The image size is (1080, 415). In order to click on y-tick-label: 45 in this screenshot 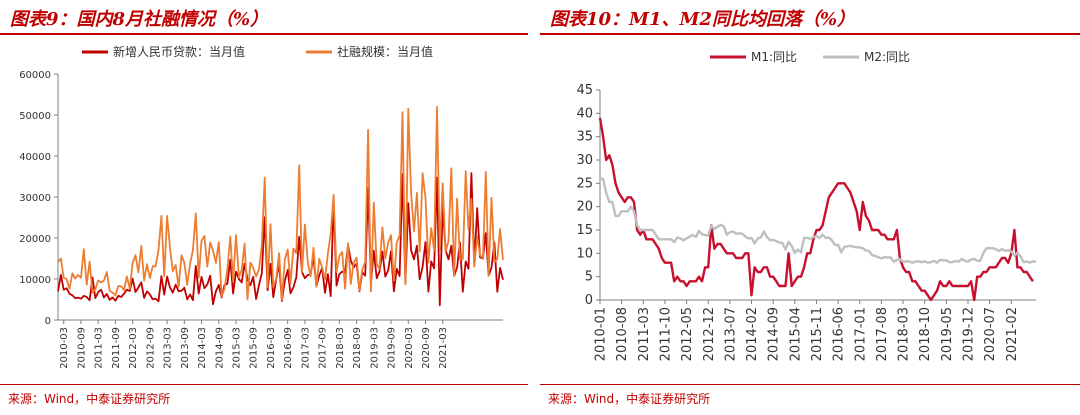, I will do `click(584, 90)`.